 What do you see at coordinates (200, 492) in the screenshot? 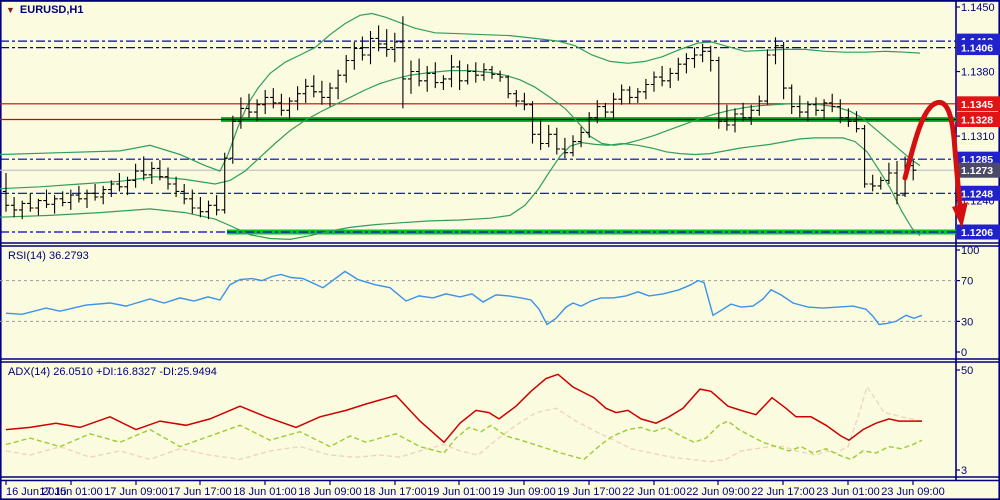
I see `time-axis-label: 17 Jun 17:00` at bounding box center [200, 492].